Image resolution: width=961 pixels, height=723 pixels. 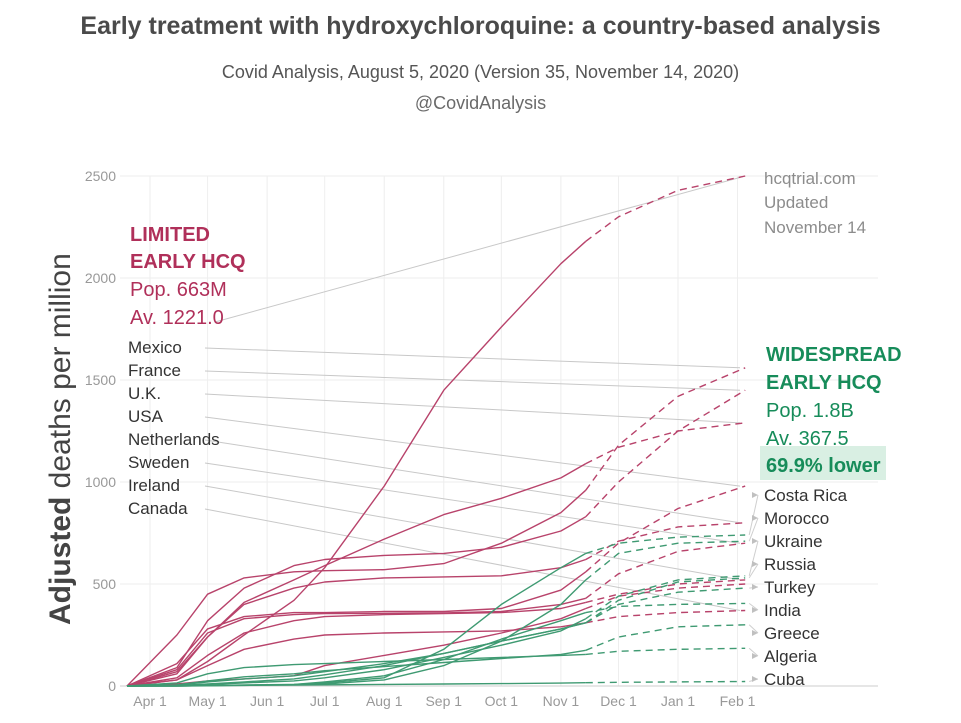 I want to click on widespread-country-label: Ukraine, so click(x=793, y=541).